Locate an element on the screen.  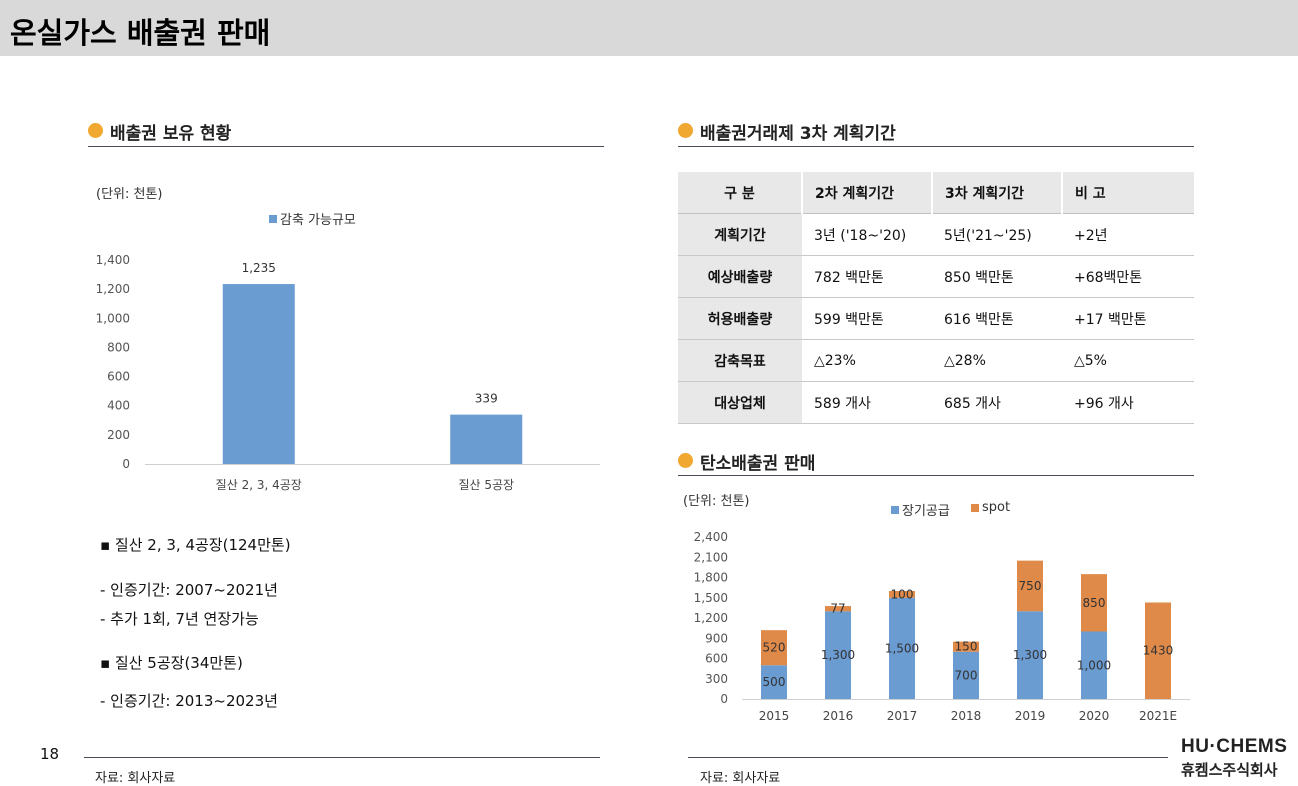
table-row-label: 예상배출량 is located at coordinates (740, 276).